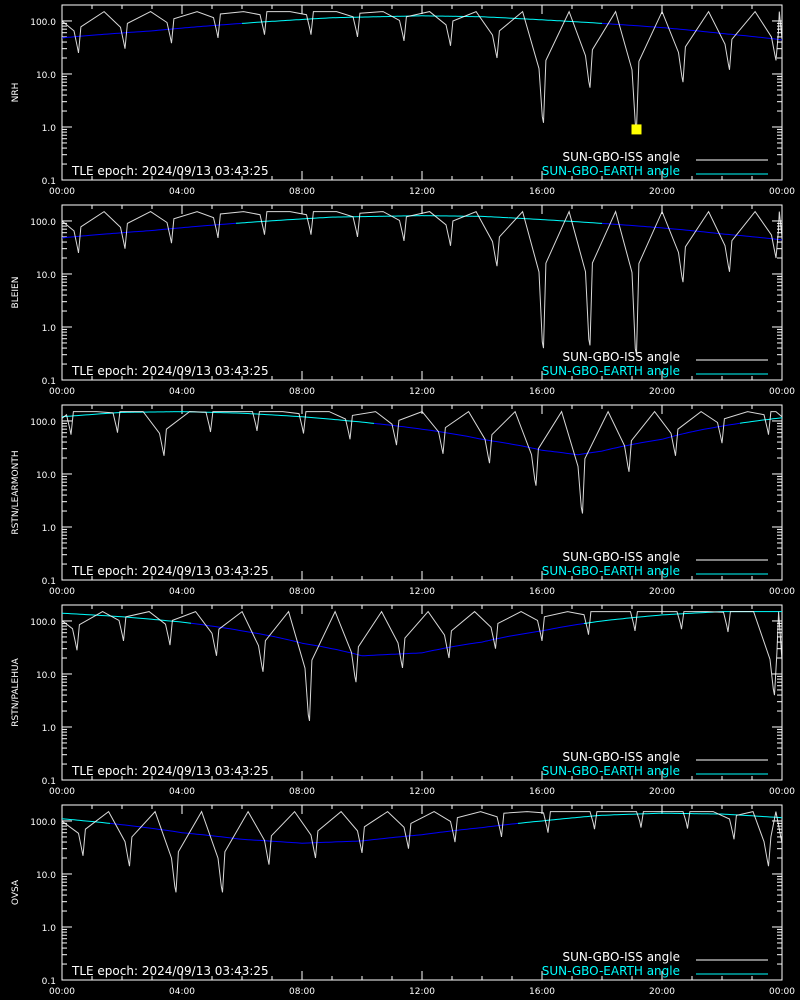 The width and height of the screenshot is (800, 1000). What do you see at coordinates (49, 529) in the screenshot?
I see `y-tick-label: 1.0` at bounding box center [49, 529].